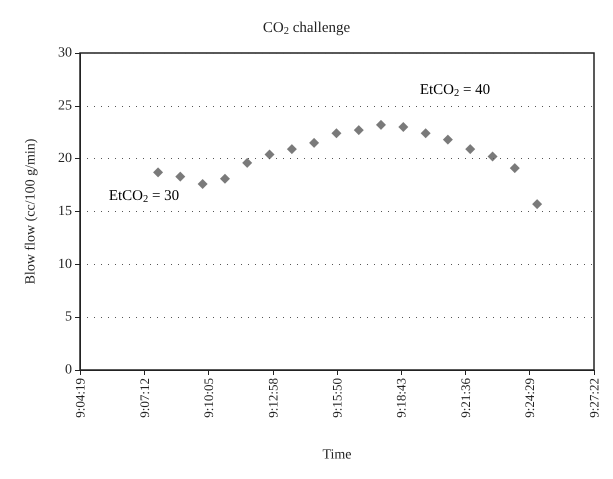 The width and height of the screenshot is (613, 479). I want to click on x-tick-label: 9:10:05, so click(208, 398).